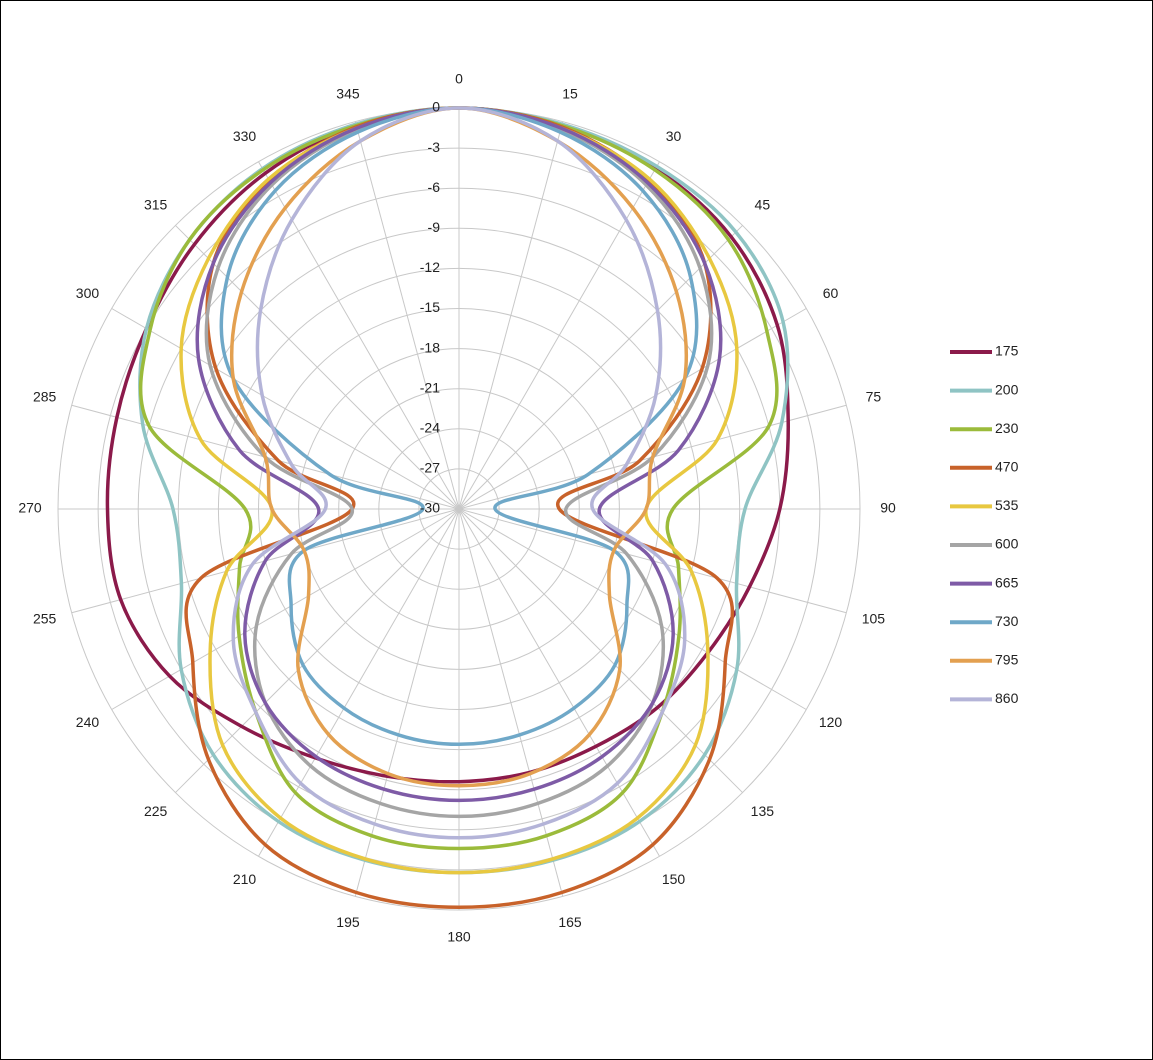 The height and width of the screenshot is (1060, 1153). I want to click on angle-label: 270, so click(30, 508).